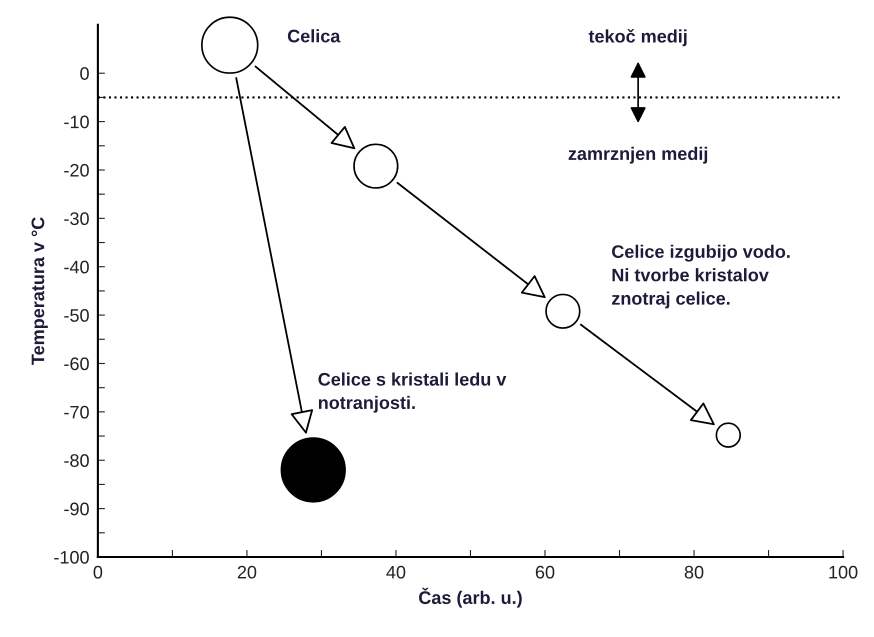 This screenshot has height=637, width=874. What do you see at coordinates (76, 170) in the screenshot?
I see `y-tick-label: -20` at bounding box center [76, 170].